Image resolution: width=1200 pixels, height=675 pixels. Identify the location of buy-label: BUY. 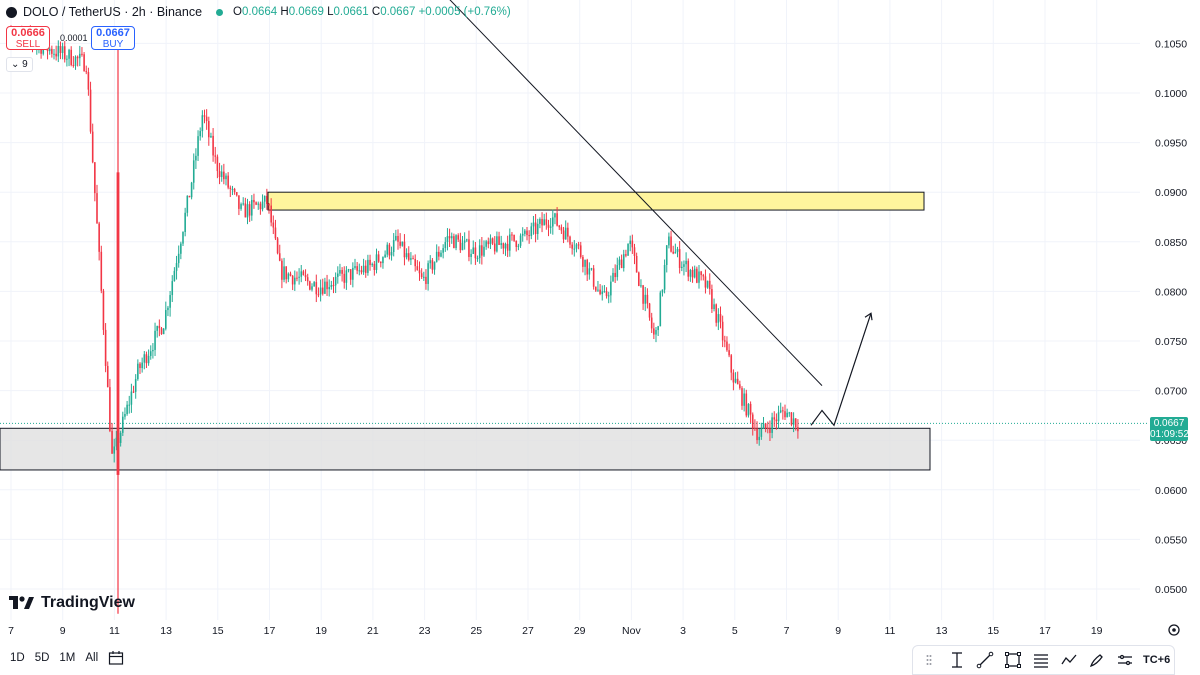
(113, 44).